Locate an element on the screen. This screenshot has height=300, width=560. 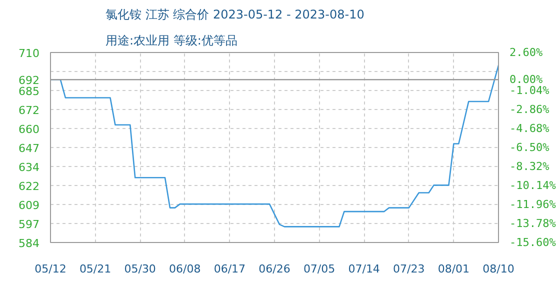
y-tick-label: 660 is located at coordinates (29, 129).